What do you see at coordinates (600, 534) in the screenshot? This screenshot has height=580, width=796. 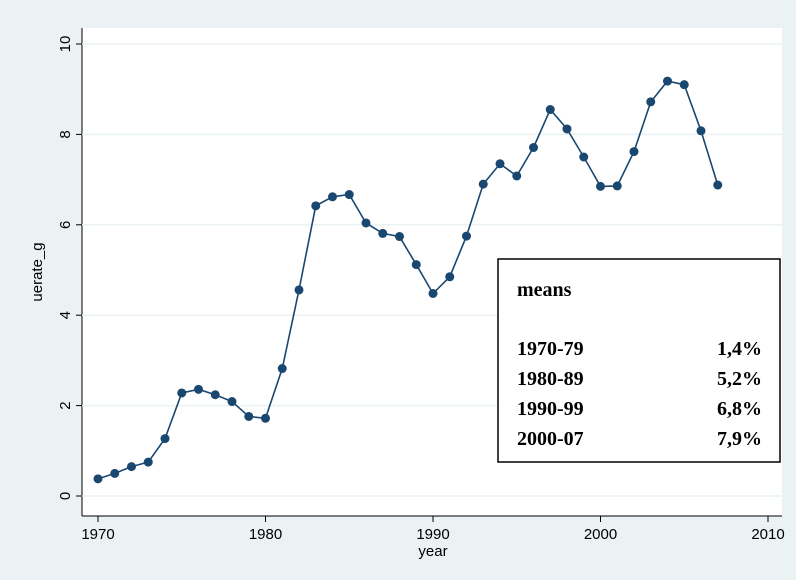 I see `x-tick-label: 2000` at bounding box center [600, 534].